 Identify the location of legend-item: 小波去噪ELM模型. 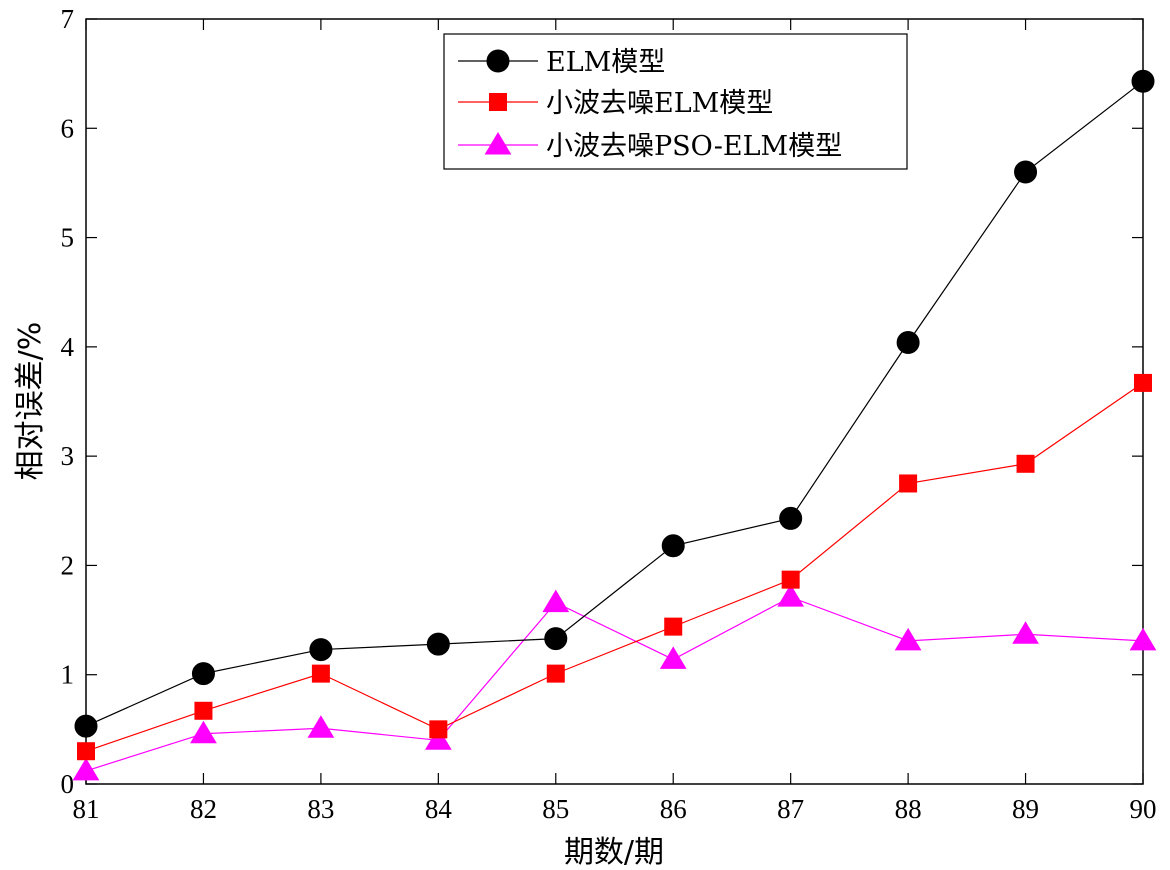
(615, 103).